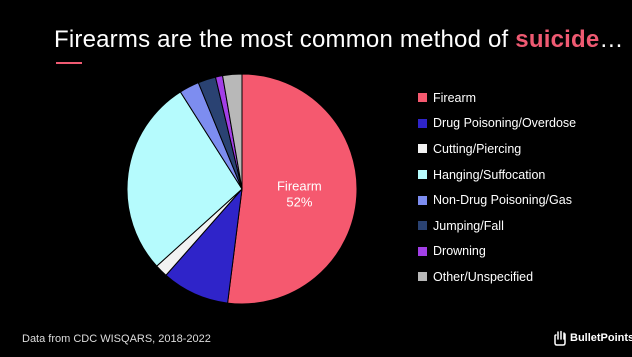  I want to click on legend-label: Drug Poisoning/Overdose, so click(505, 123).